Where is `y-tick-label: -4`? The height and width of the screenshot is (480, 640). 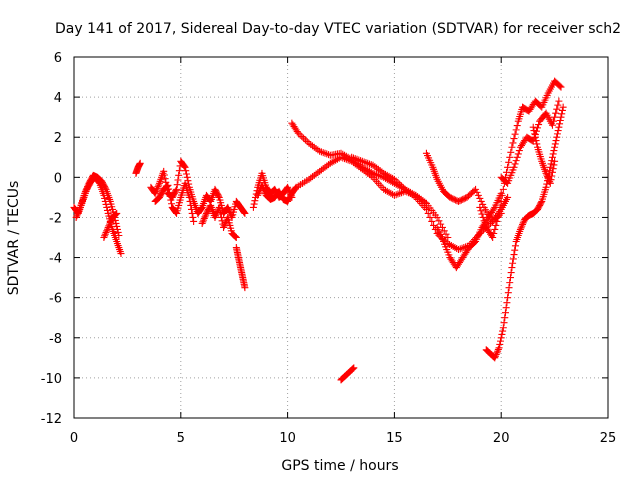 y-tick-label: -4 is located at coordinates (55, 259).